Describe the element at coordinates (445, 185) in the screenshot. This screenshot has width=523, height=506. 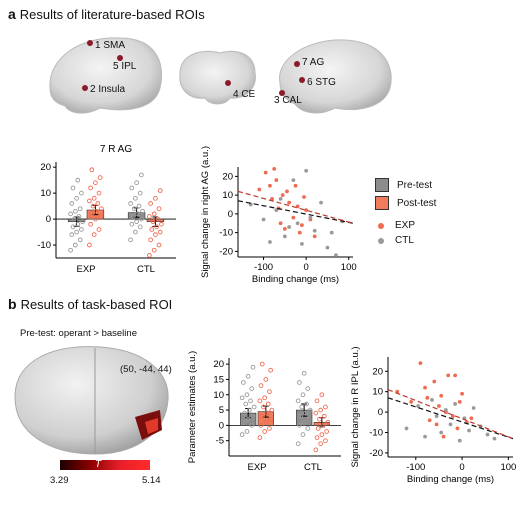
I see `legend-pre: Pre-test` at that location.